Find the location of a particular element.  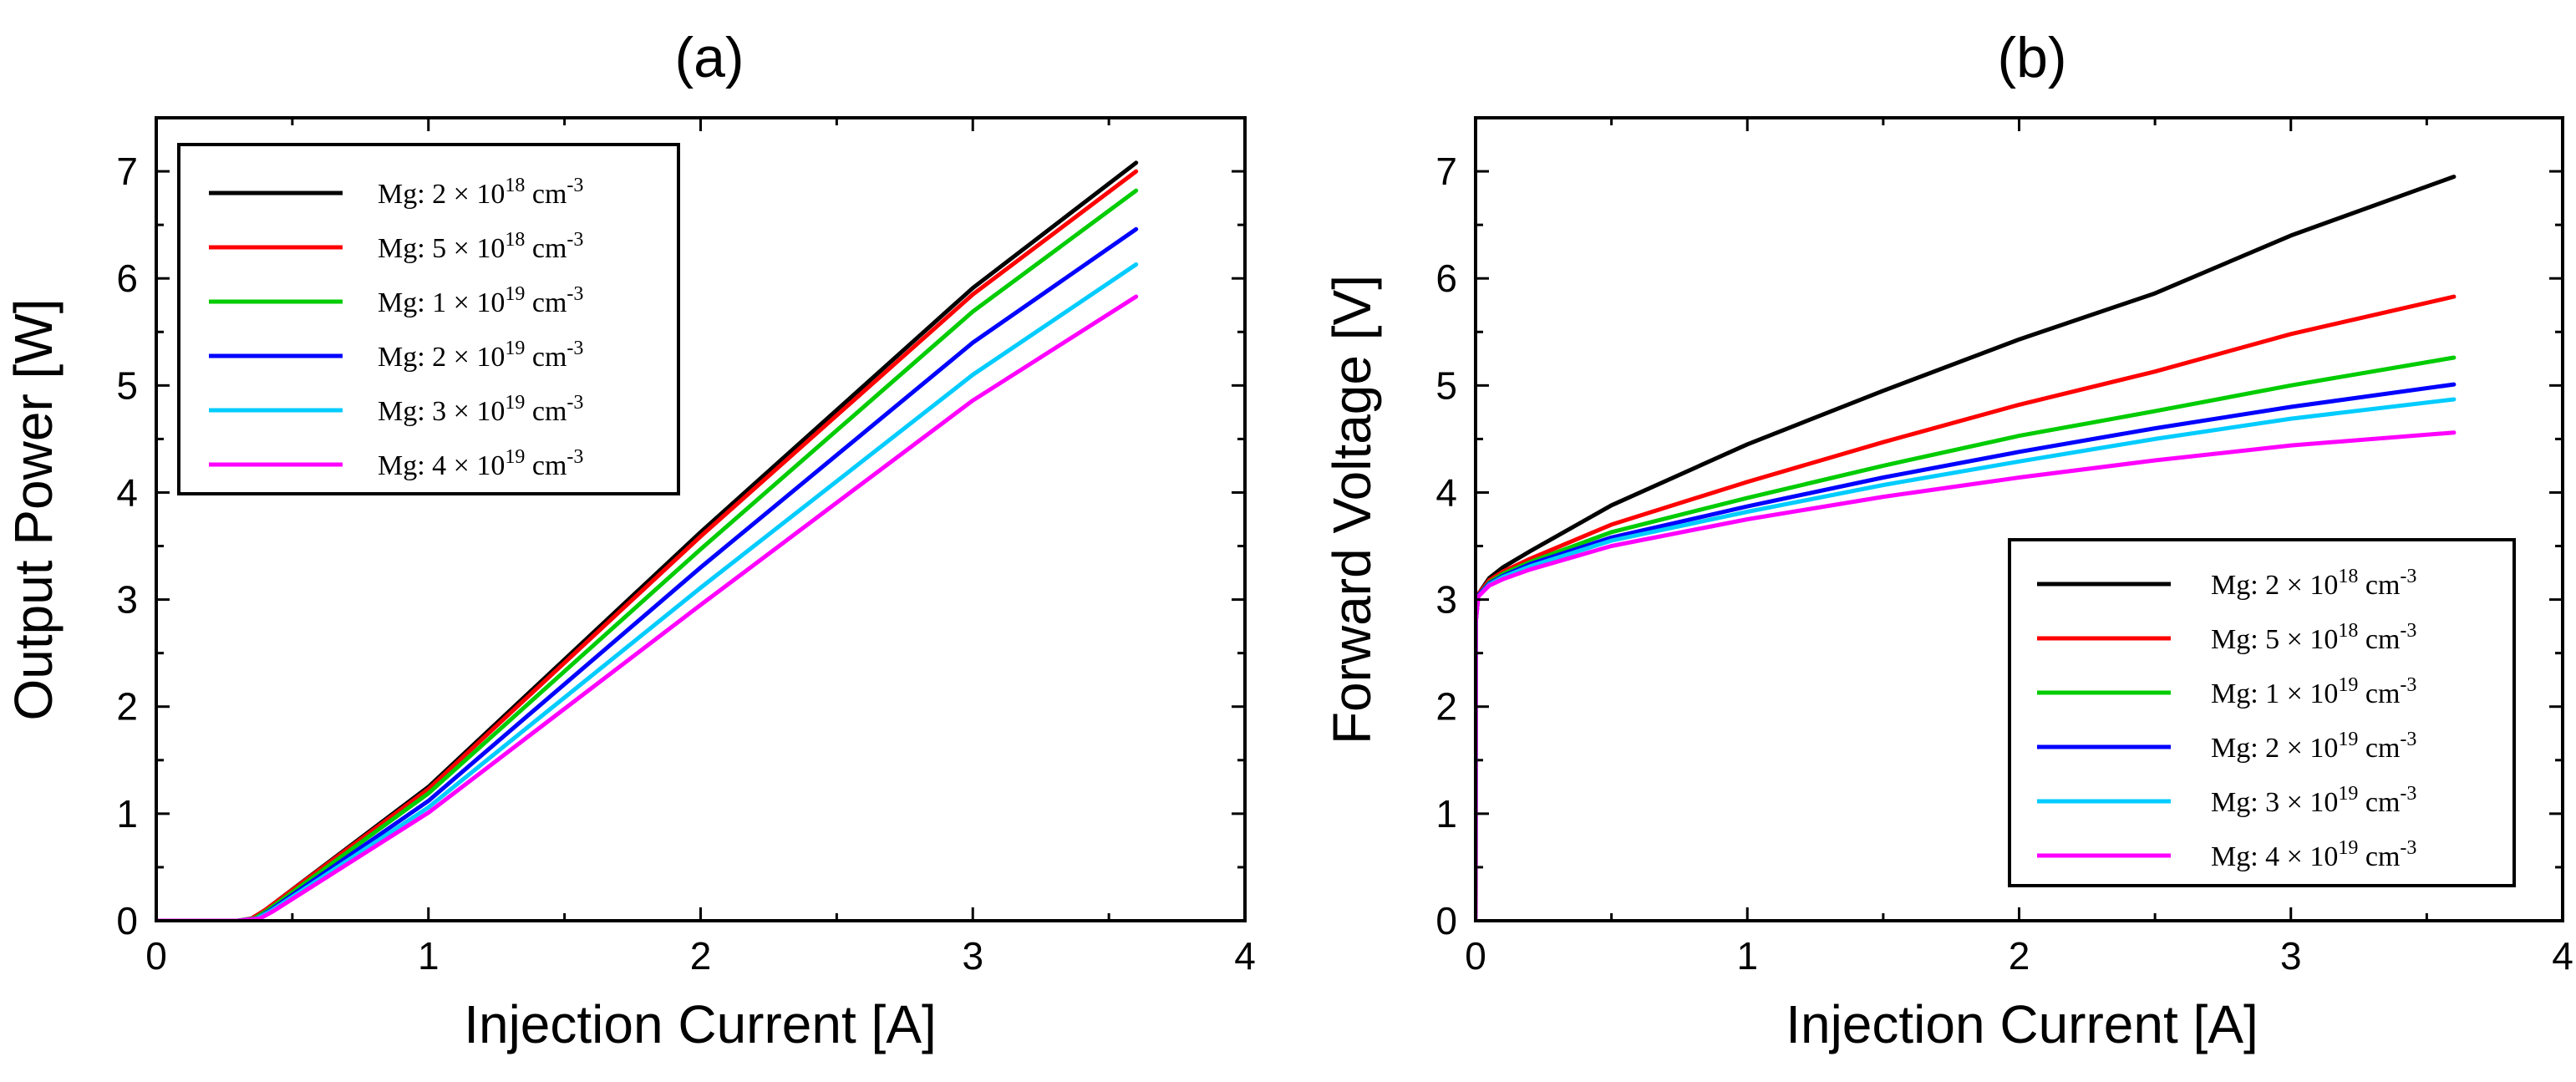

panel-b-title: (b) is located at coordinates (2032, 57).